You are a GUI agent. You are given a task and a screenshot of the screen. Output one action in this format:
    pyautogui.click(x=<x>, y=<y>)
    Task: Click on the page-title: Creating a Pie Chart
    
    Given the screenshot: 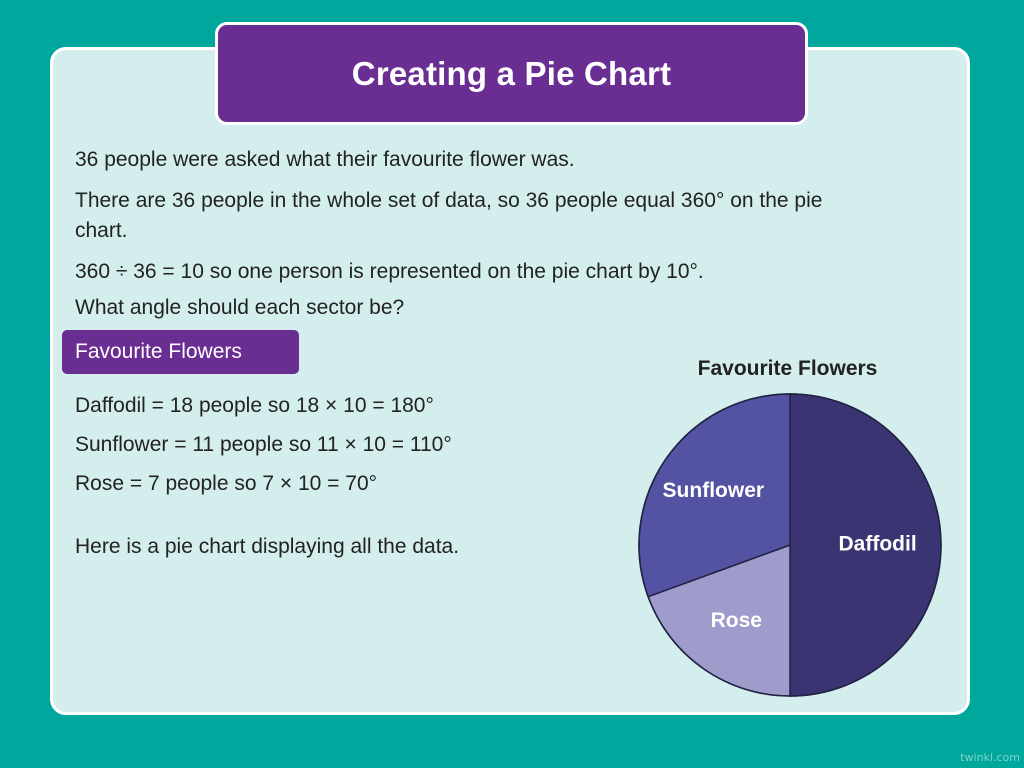 What is the action you would take?
    pyautogui.click(x=511, y=73)
    